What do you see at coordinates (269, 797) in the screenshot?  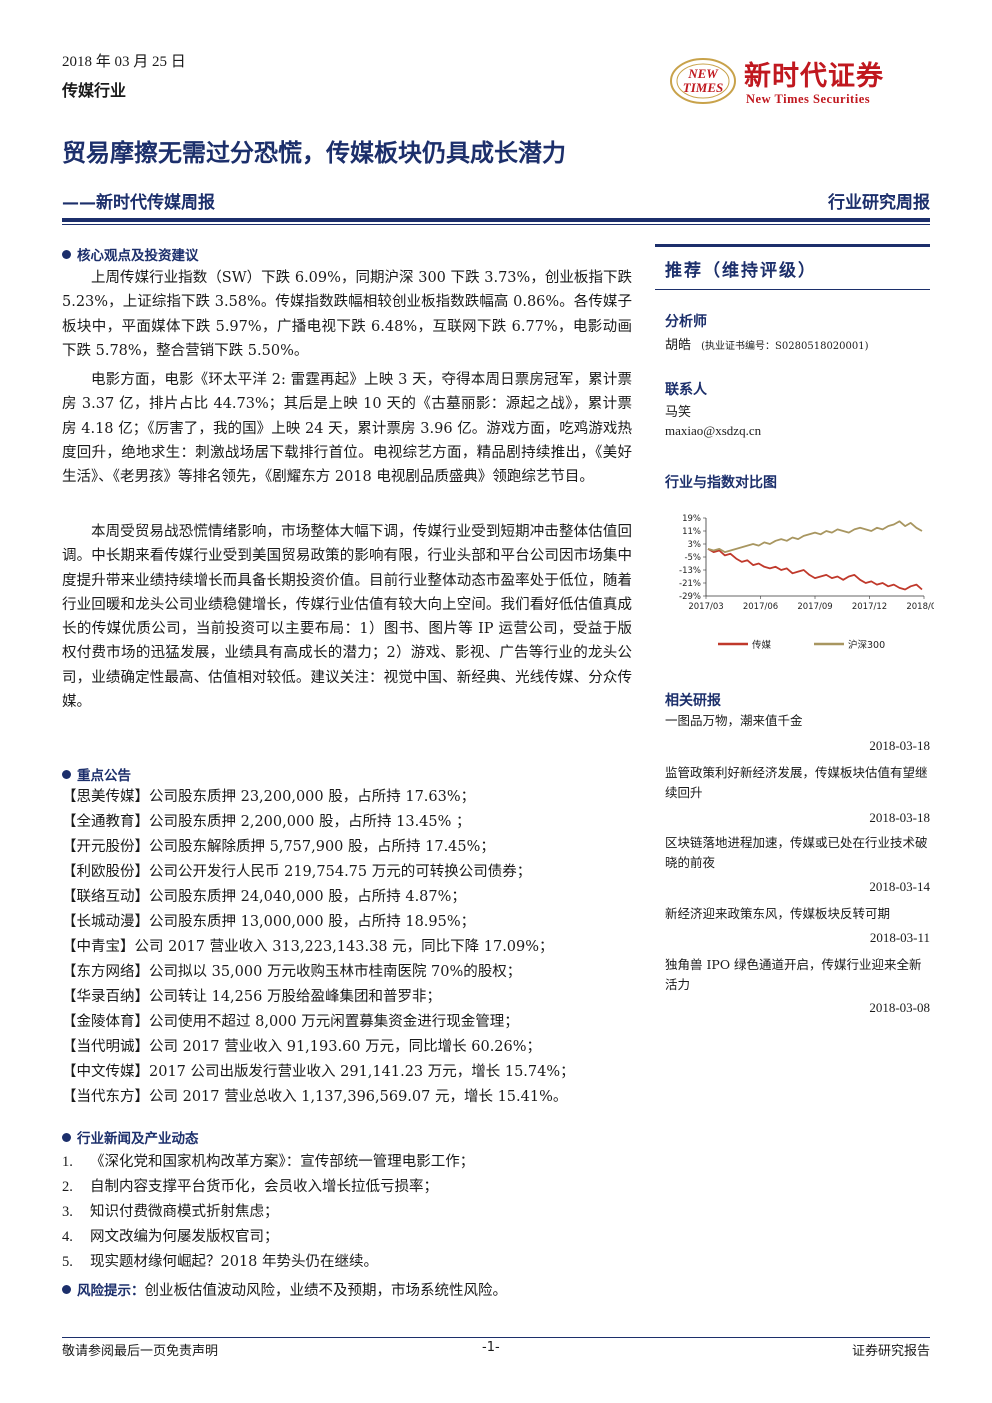 I see `announcement-row: 【思美传媒】公司股东质押 23,200,000 股，占所持 17.63%；` at bounding box center [269, 797].